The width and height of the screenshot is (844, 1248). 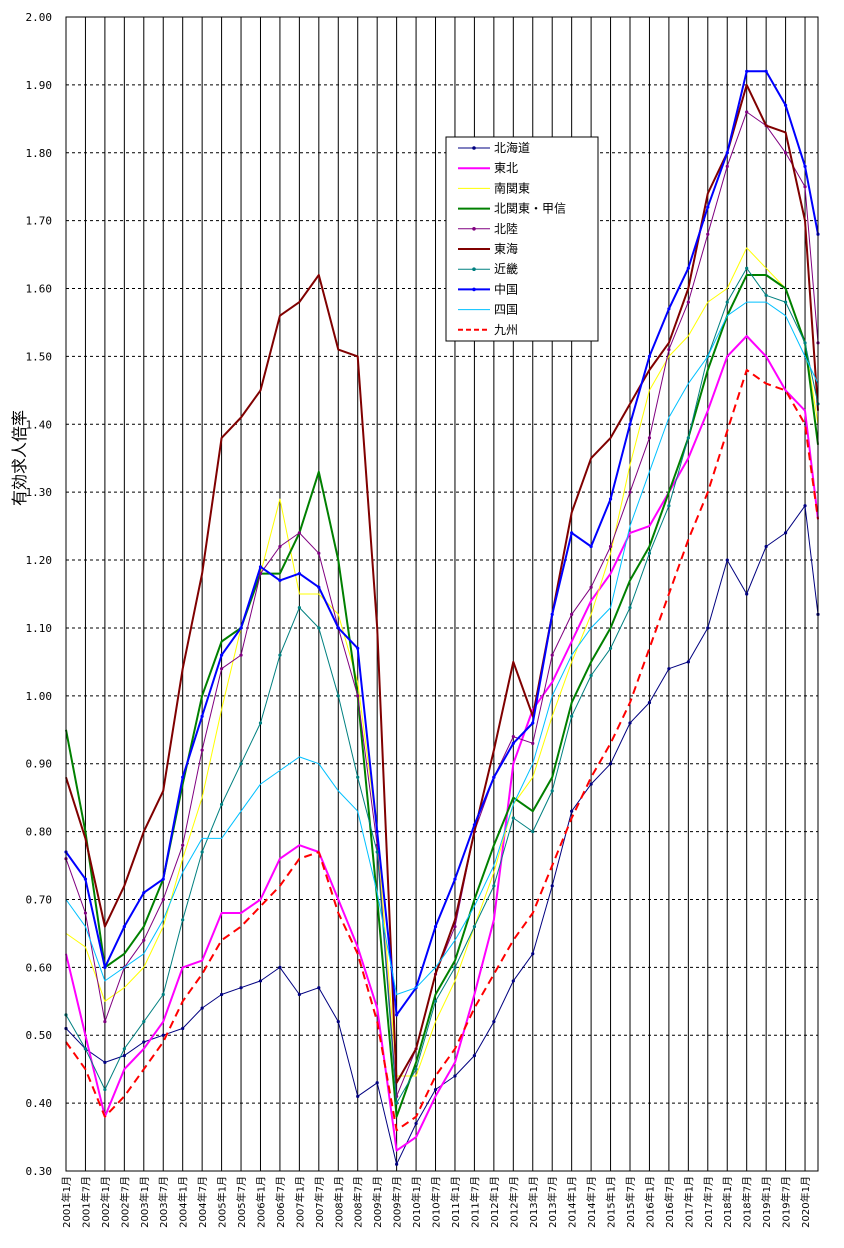 What do you see at coordinates (611, 1202) in the screenshot?
I see `x-tick-label: 2015年1月` at bounding box center [611, 1202].